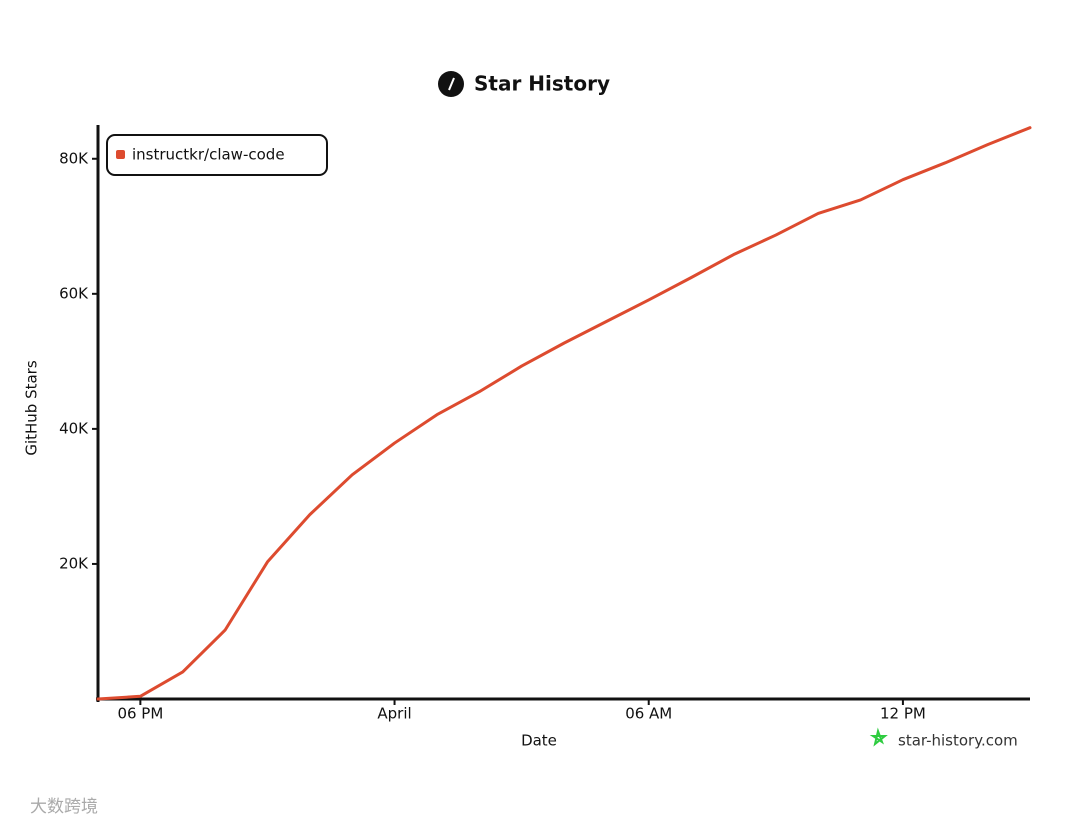 The height and width of the screenshot is (828, 1080). Describe the element at coordinates (648, 714) in the screenshot. I see `x-tick-label: 06 AM` at that location.